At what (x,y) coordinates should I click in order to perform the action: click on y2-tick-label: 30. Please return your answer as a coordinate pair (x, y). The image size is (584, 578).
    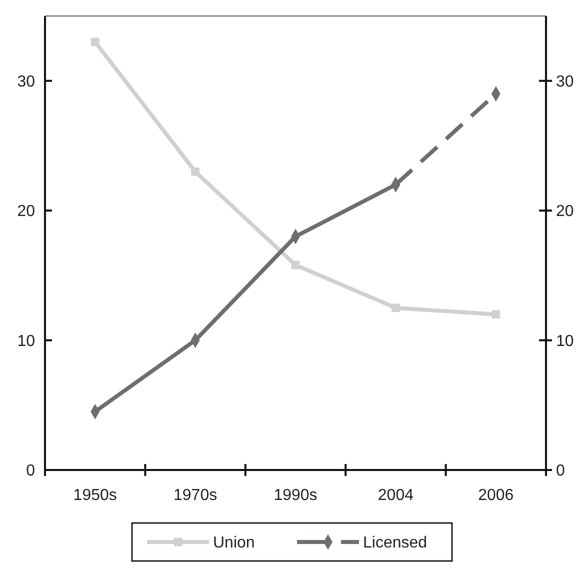
    Looking at the image, I should click on (565, 81).